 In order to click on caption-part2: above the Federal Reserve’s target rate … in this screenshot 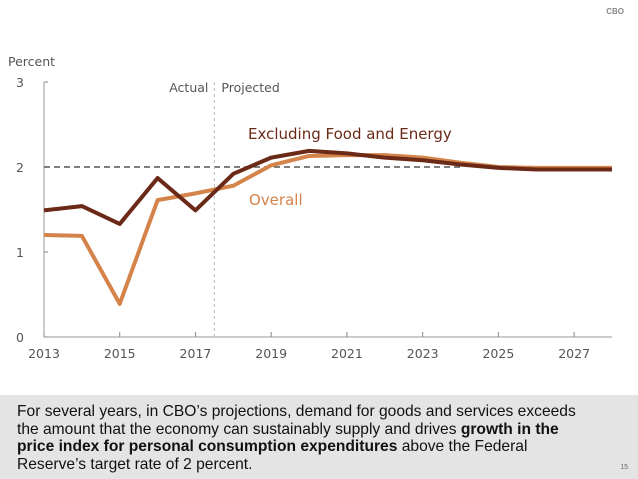, I will do `click(272, 455)`.